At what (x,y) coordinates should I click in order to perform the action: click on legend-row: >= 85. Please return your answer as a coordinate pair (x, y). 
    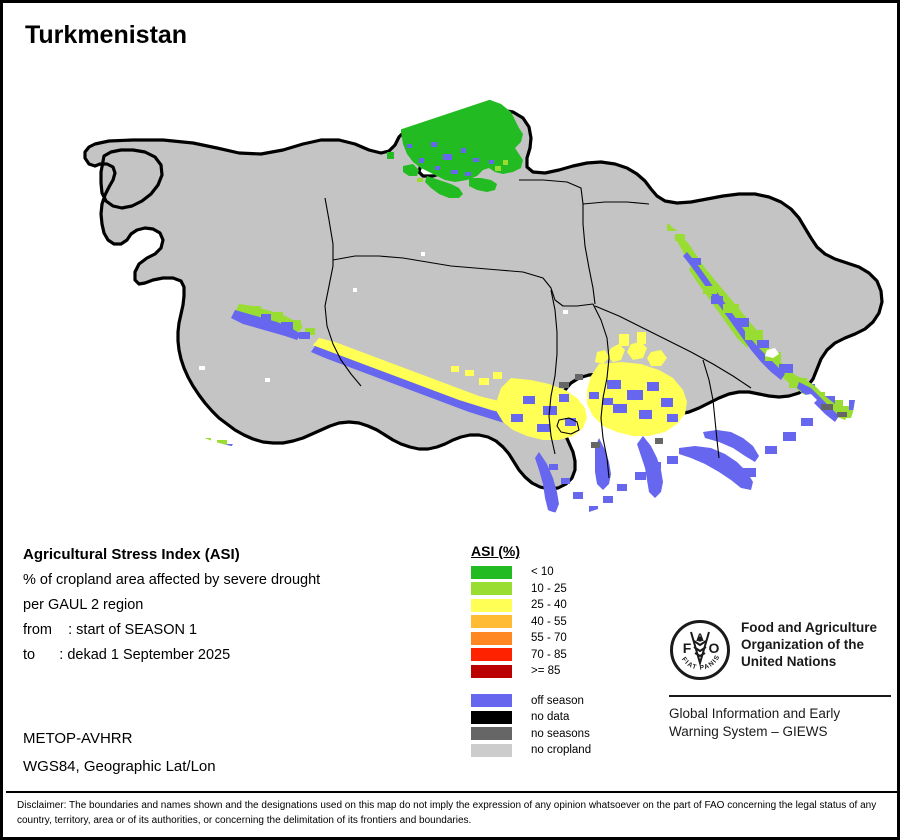
    Looking at the image, I should click on (566, 671).